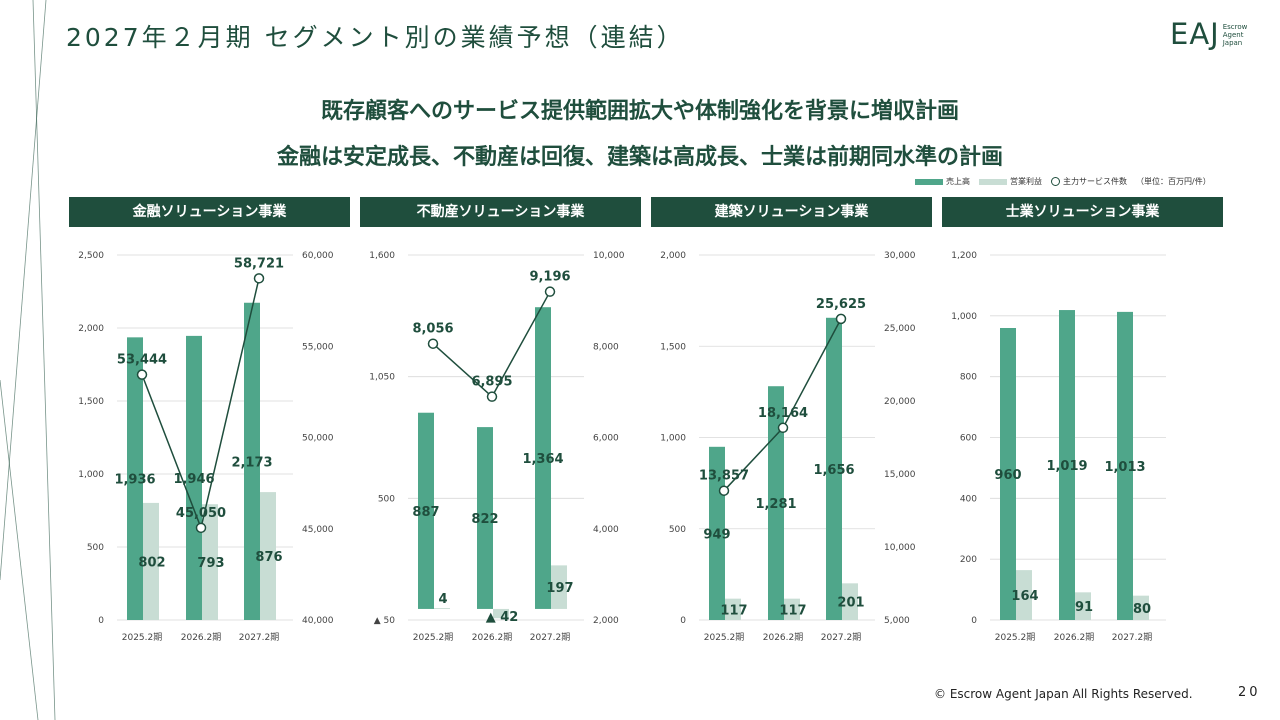 This screenshot has width=1280, height=720. I want to click on legend-op-label: 営業利益, so click(1026, 181).